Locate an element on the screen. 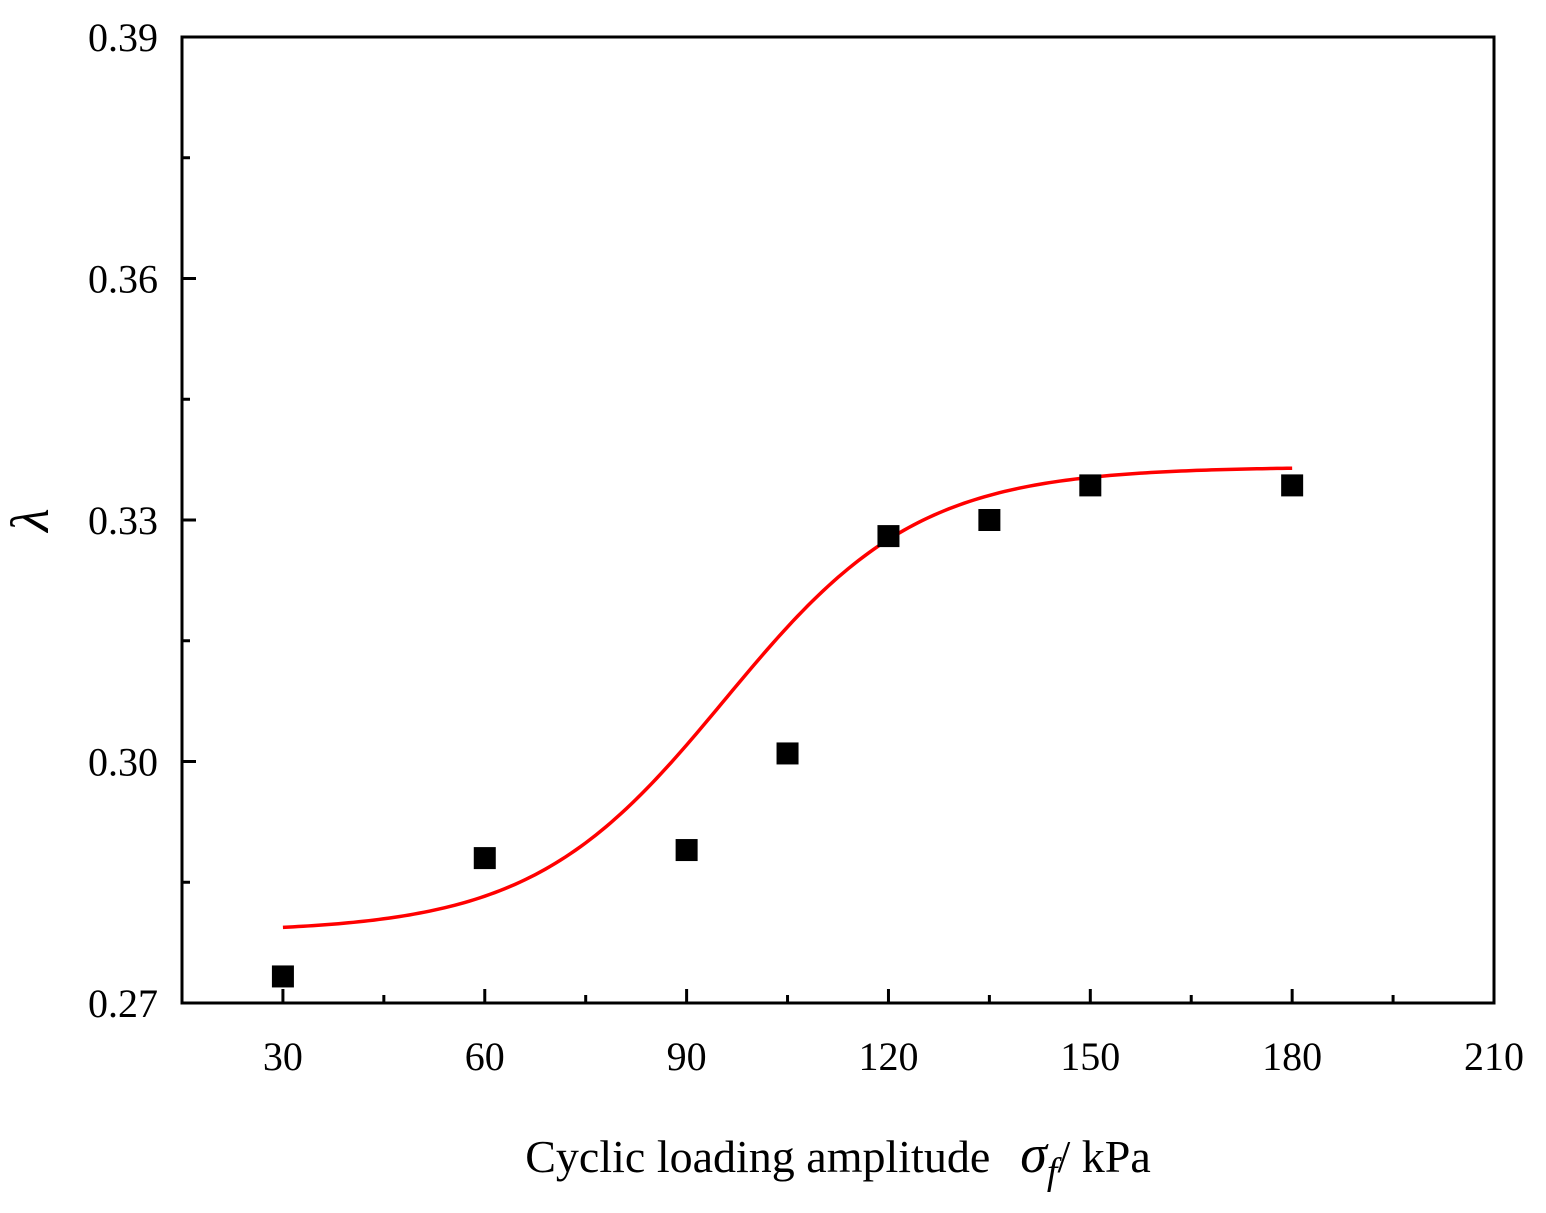 This screenshot has height=1213, width=1546. y-tick-label: 0.36 is located at coordinates (123, 279).